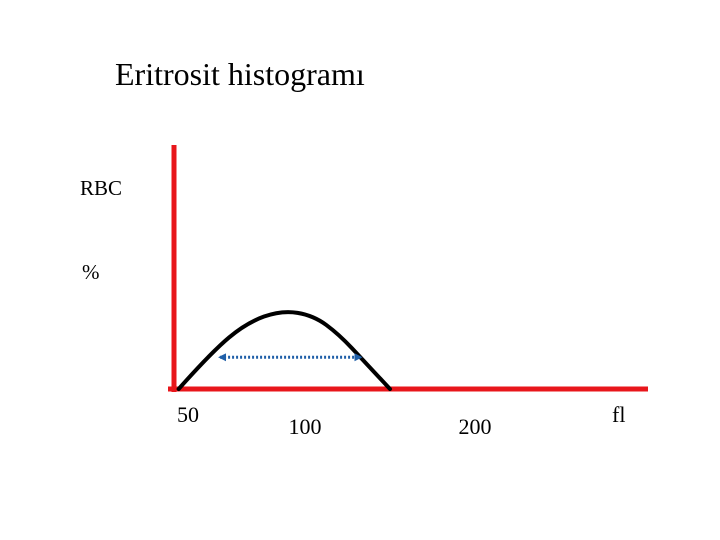 This screenshot has width=720, height=540. Describe the element at coordinates (305, 426) in the screenshot. I see `x-tick-label-100: 100` at that location.